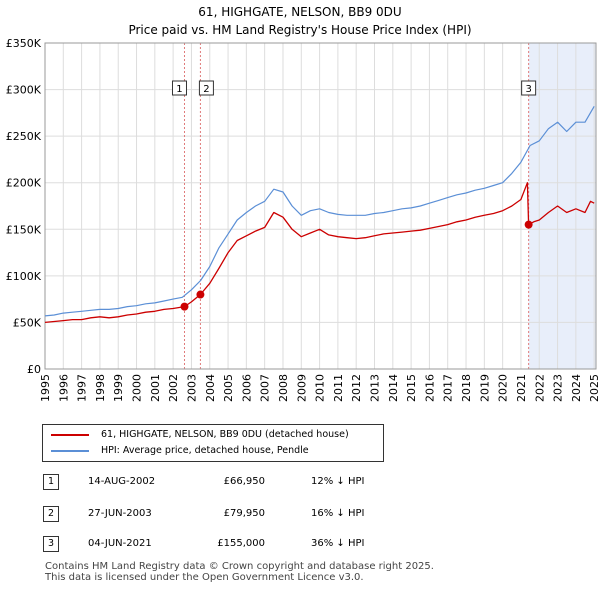 The image size is (600, 590). Describe the element at coordinates (562, 206) in the screenshot. I see `shaded-region` at that location.